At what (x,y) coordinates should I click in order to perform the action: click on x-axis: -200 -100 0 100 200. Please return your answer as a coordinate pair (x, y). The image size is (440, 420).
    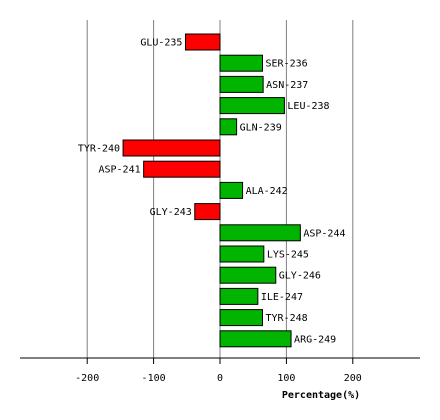
    Looking at the image, I should click on (220, 370).